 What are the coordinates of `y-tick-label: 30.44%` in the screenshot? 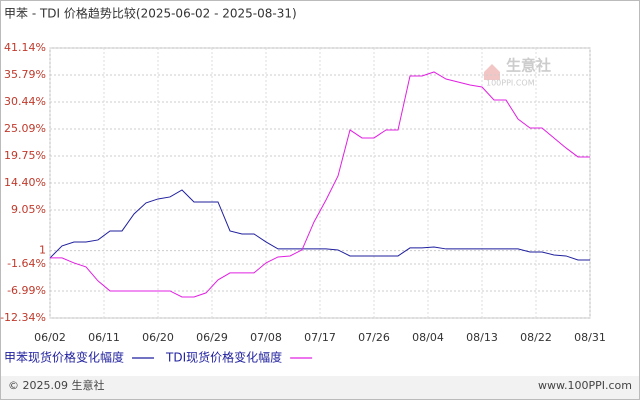 It's located at (25, 101).